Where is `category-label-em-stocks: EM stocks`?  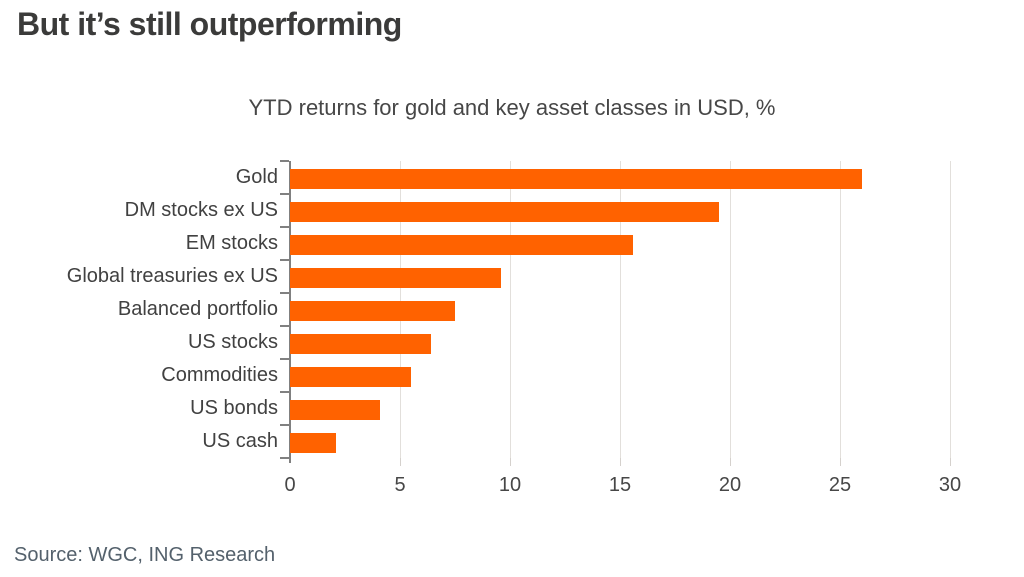
category-label-em-stocks: EM stocks is located at coordinates (231, 243).